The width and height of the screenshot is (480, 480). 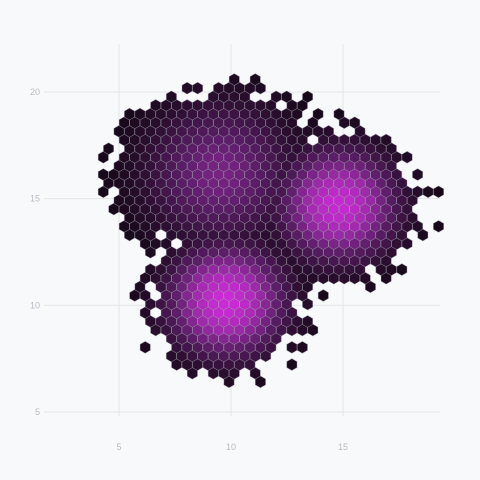 What do you see at coordinates (343, 447) in the screenshot?
I see `x-tick-label: 15` at bounding box center [343, 447].